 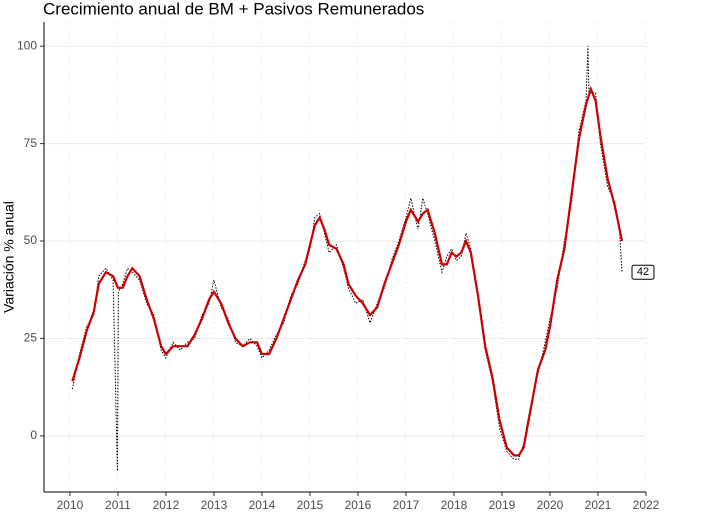 I want to click on x-tick-label: 2014, so click(x=262, y=505).